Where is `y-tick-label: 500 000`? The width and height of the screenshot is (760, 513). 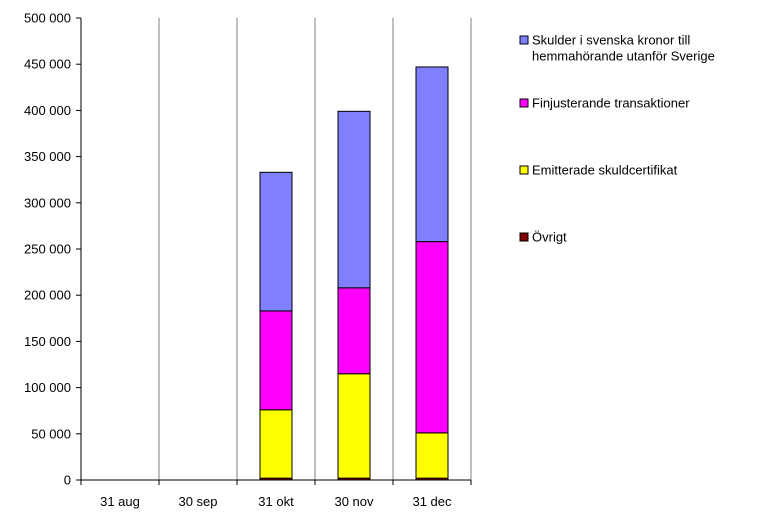
y-tick-label: 500 000 is located at coordinates (47, 18).